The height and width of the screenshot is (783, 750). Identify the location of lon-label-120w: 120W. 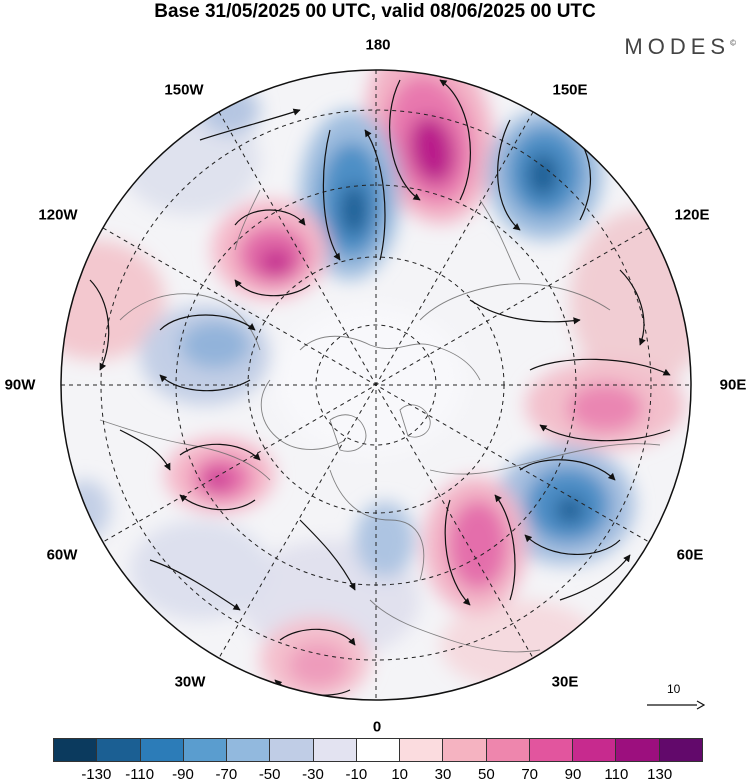
(58, 215).